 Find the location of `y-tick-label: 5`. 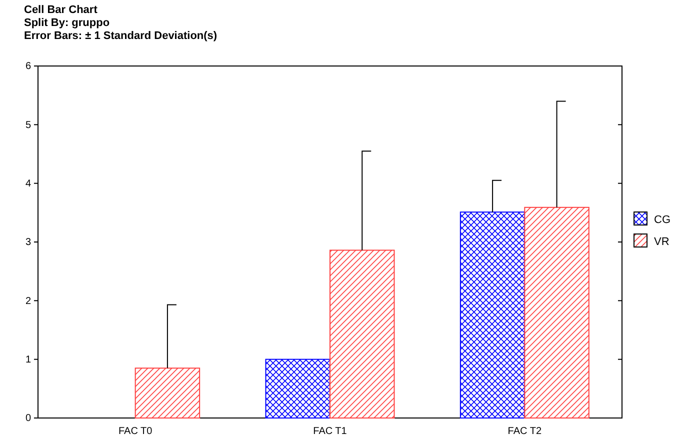

y-tick-label: 5 is located at coordinates (28, 125).